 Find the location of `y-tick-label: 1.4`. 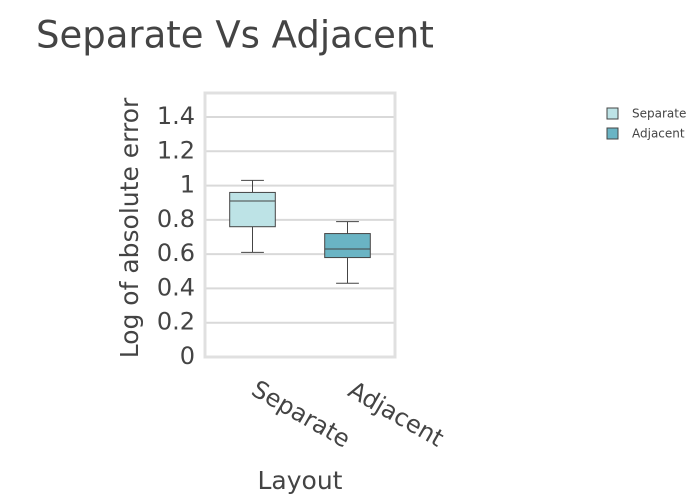

y-tick-label: 1.4 is located at coordinates (176, 116).